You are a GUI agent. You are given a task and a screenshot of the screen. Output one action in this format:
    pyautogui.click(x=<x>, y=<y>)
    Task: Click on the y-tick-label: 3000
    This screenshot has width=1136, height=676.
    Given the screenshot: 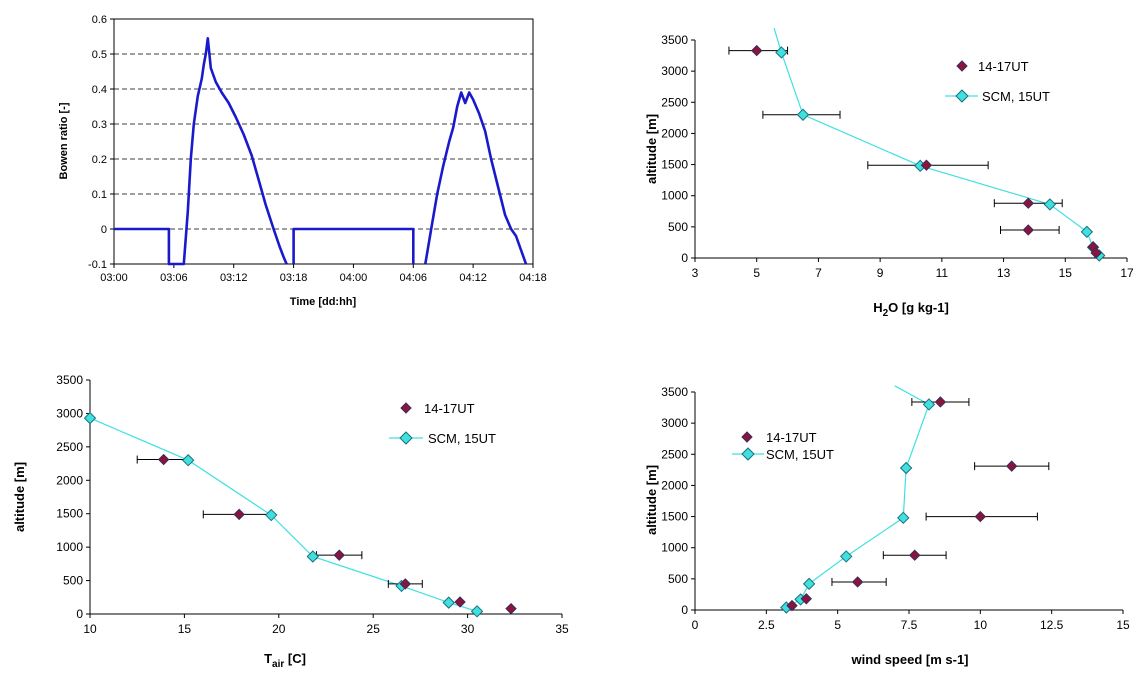 What is the action you would take?
    pyautogui.click(x=674, y=423)
    